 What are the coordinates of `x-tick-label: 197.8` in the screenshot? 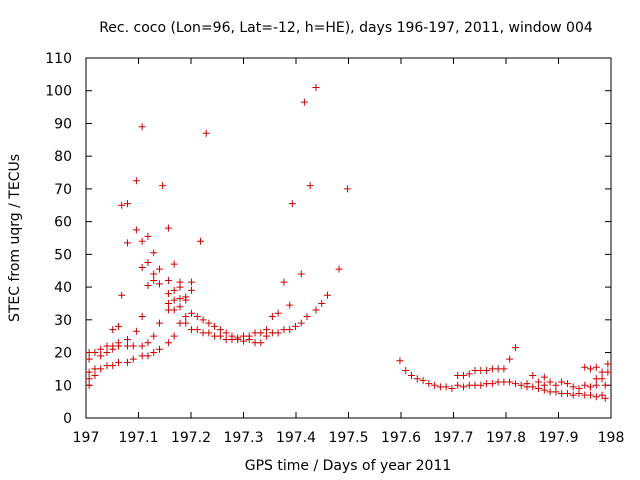 It's located at (506, 438).